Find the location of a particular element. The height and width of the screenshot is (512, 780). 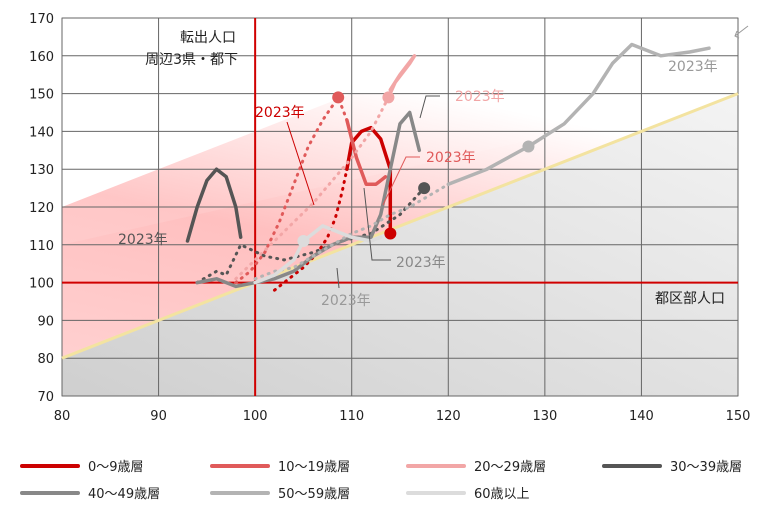

year-label-60-plus: 2023年 is located at coordinates (346, 301).